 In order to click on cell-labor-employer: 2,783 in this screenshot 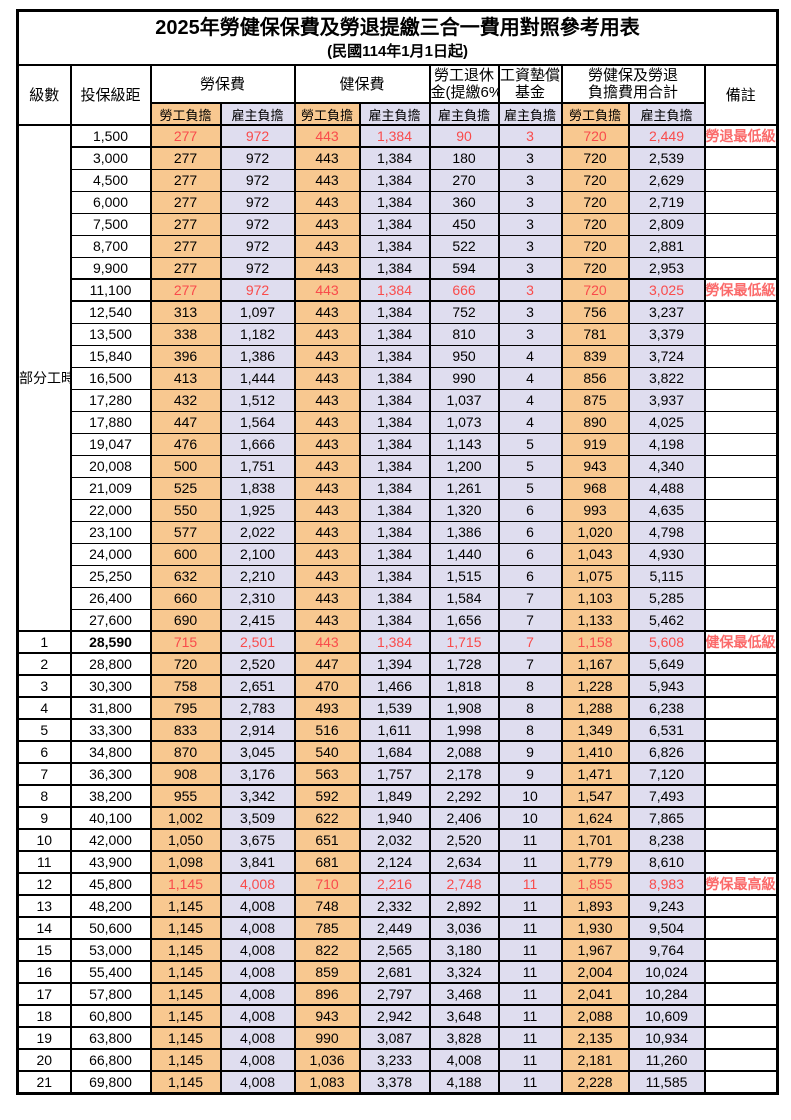, I will do `click(257, 708)`.